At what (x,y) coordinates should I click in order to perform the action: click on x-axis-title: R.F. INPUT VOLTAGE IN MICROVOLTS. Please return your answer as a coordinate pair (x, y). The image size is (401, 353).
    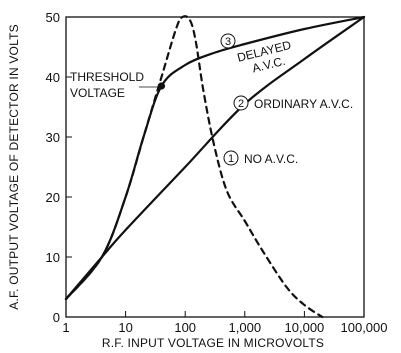
    Looking at the image, I should click on (213, 343).